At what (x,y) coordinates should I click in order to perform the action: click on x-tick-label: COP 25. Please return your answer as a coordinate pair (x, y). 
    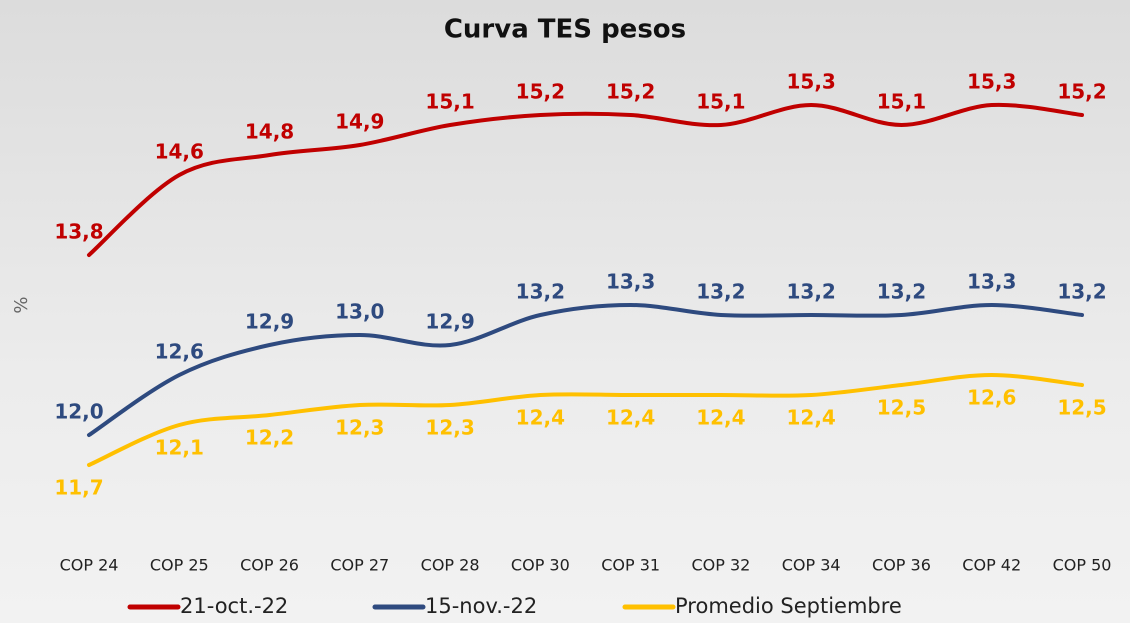
    Looking at the image, I should click on (179, 565).